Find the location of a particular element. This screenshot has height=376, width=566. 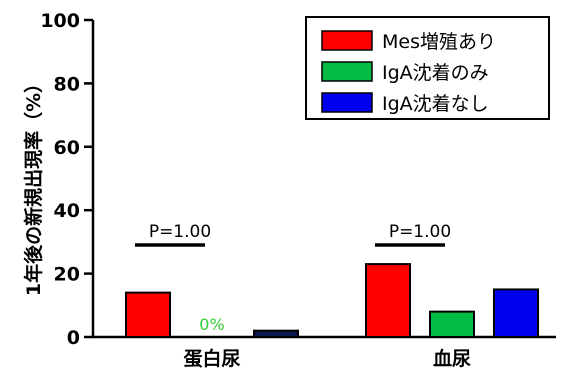

y-ticks: 0 20 40 60 80 100 is located at coordinates (66, 179).